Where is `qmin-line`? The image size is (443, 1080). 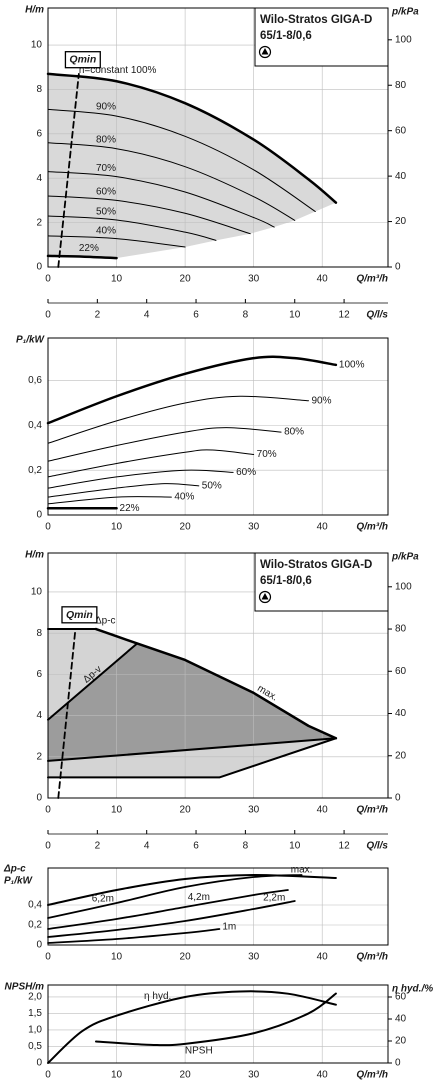
qmin-line is located at coordinates (67, 713).